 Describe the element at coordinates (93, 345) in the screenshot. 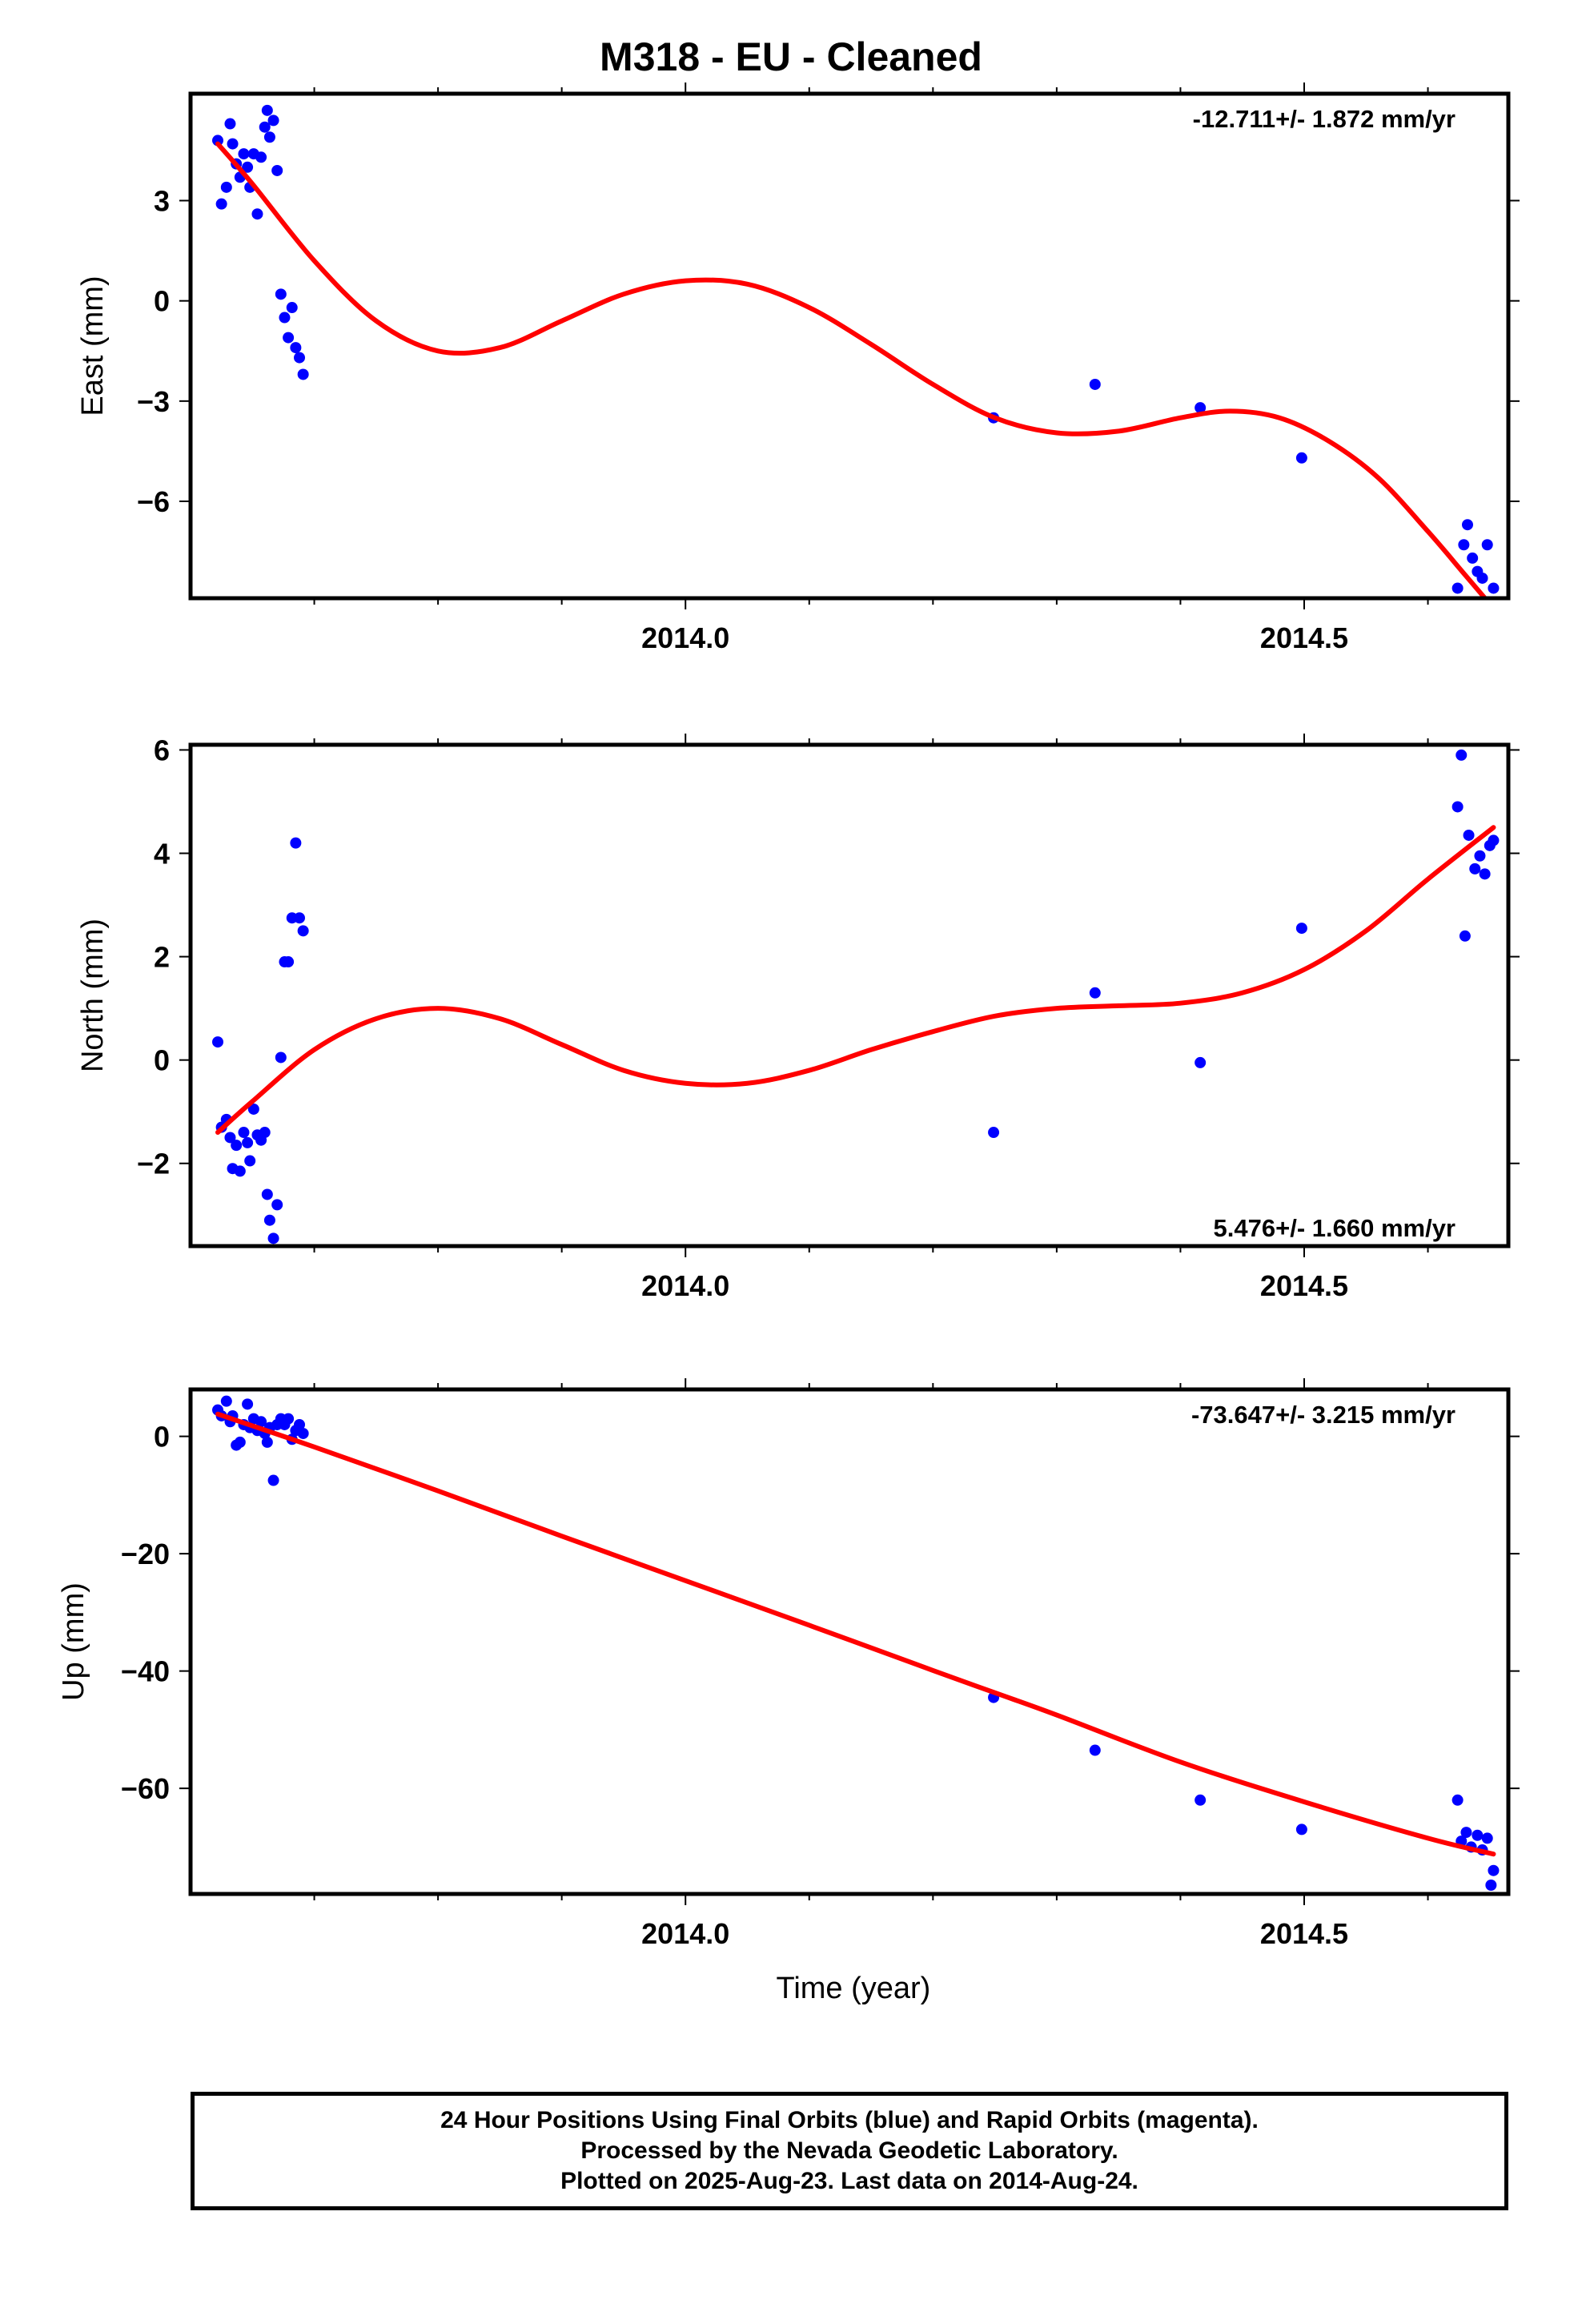

I see `y-axis-label: East (mm)` at that location.